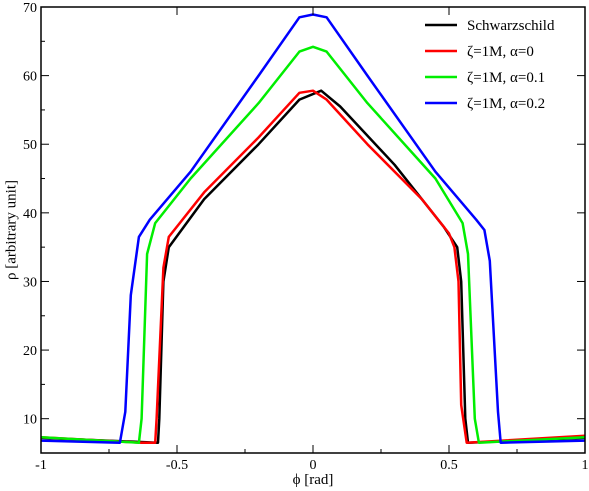 The width and height of the screenshot is (589, 491). What do you see at coordinates (11, 230) in the screenshot?
I see `y-axis-title: ρ [arbitrary unit]` at bounding box center [11, 230].